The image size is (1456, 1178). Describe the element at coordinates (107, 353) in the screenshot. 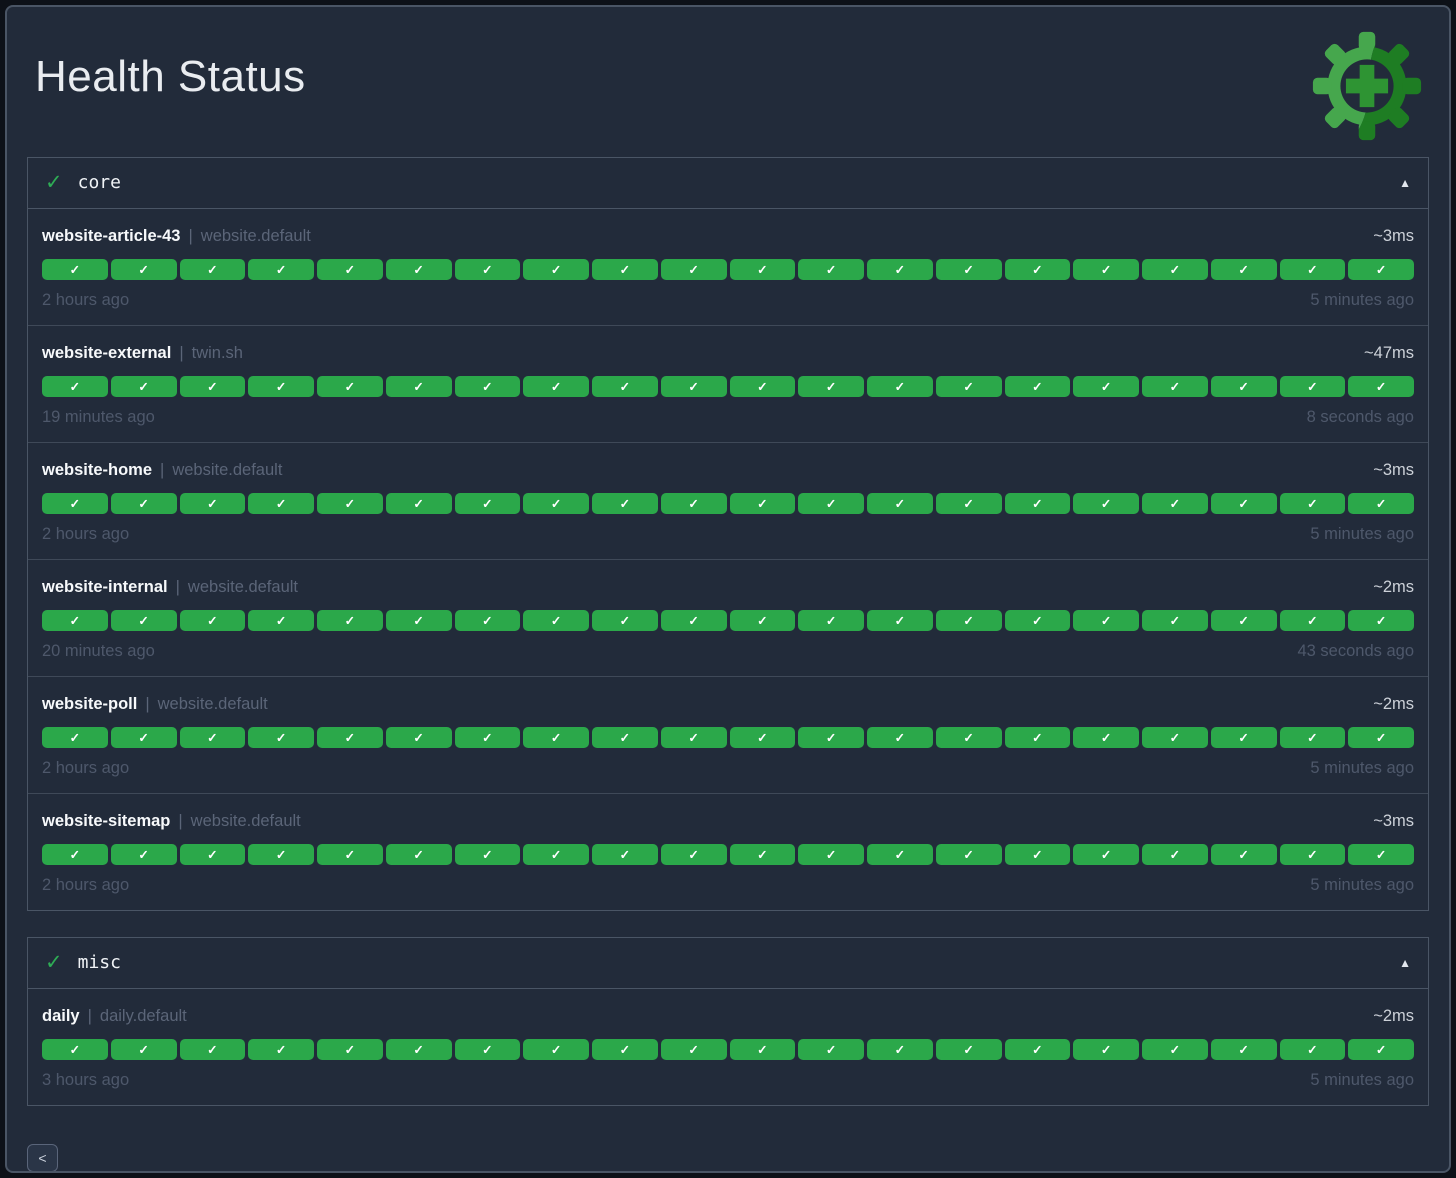

I see `endpoint-name-link: website-external` at that location.